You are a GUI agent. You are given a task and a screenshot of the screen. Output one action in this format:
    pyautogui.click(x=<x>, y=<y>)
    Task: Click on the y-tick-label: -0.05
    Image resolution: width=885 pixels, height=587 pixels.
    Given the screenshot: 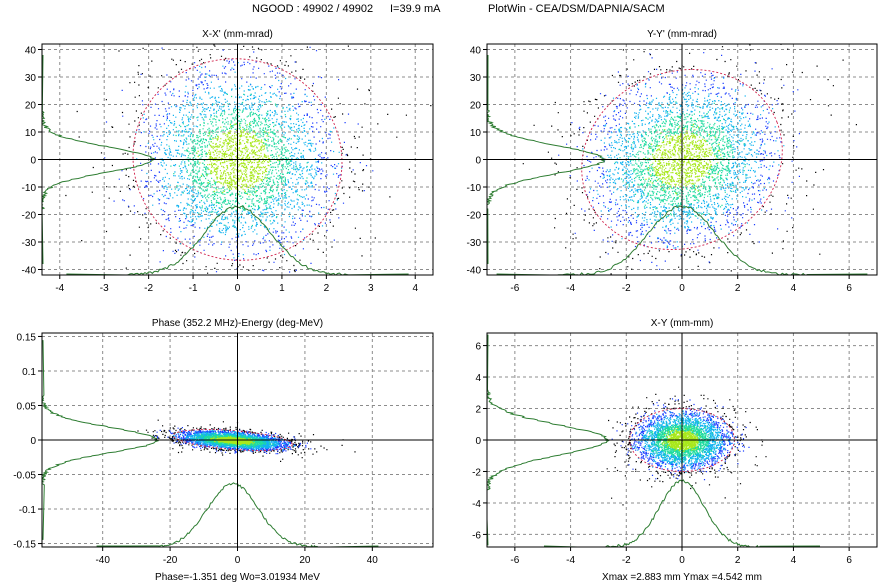 What is the action you would take?
    pyautogui.click(x=24, y=476)
    